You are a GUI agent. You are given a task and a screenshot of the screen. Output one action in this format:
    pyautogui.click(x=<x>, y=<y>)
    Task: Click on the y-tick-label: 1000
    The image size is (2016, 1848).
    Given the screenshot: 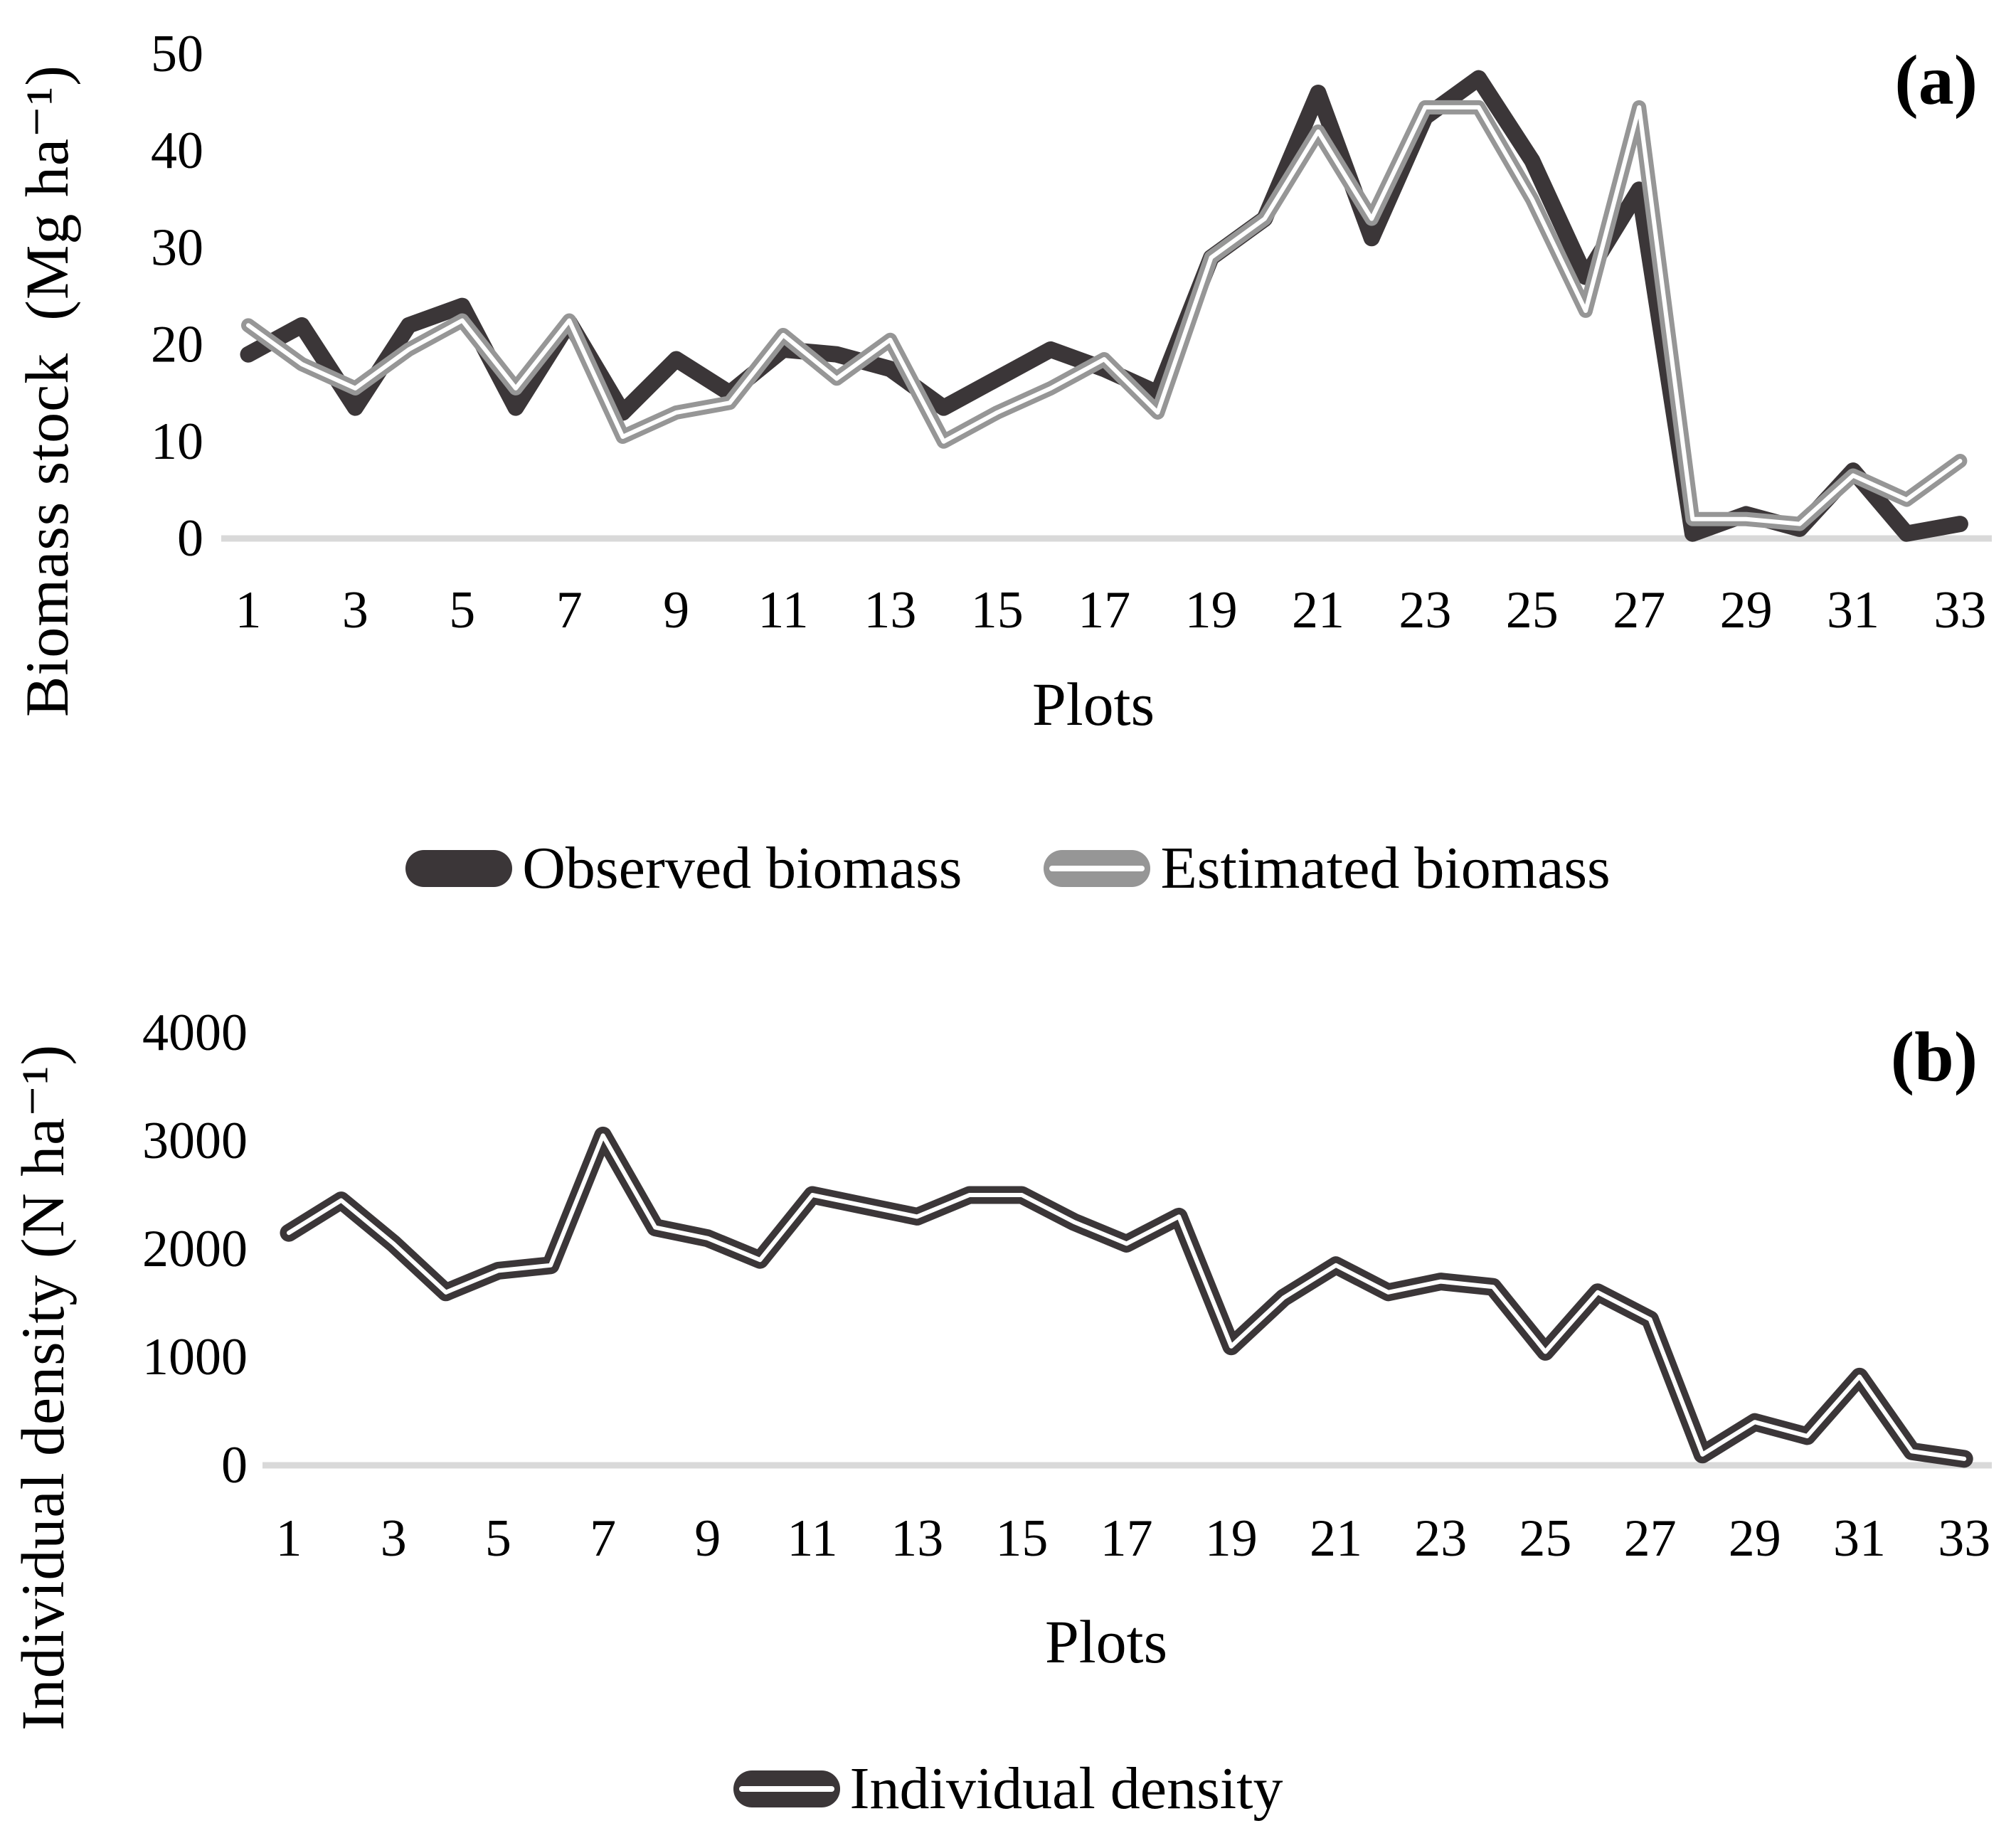 What is the action you would take?
    pyautogui.click(x=195, y=1357)
    